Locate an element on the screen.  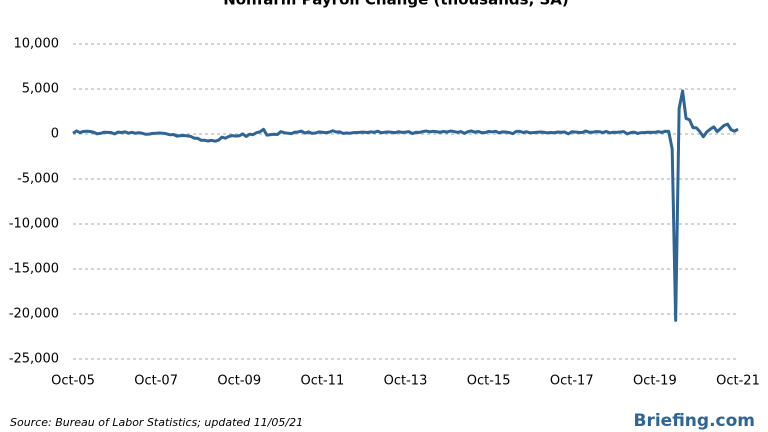
chart-title: Nonfarm Payroll Change (thousands, SA) is located at coordinates (396, 4).